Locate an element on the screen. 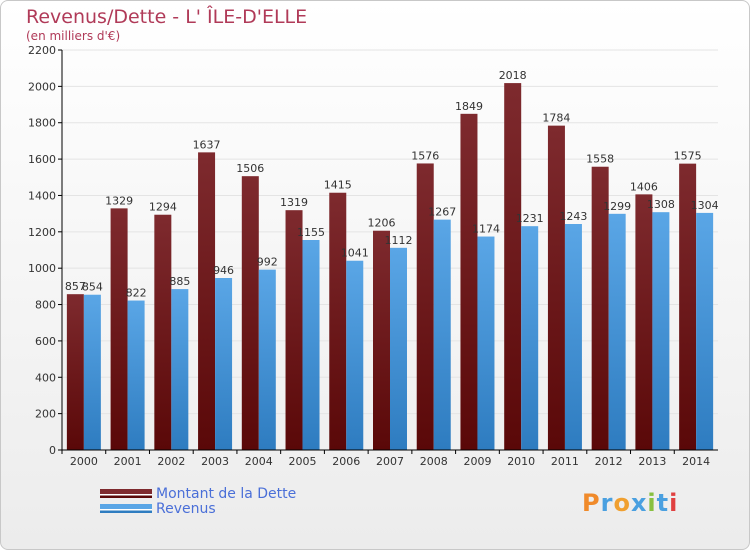  data-label-debt: 1294 is located at coordinates (163, 207).